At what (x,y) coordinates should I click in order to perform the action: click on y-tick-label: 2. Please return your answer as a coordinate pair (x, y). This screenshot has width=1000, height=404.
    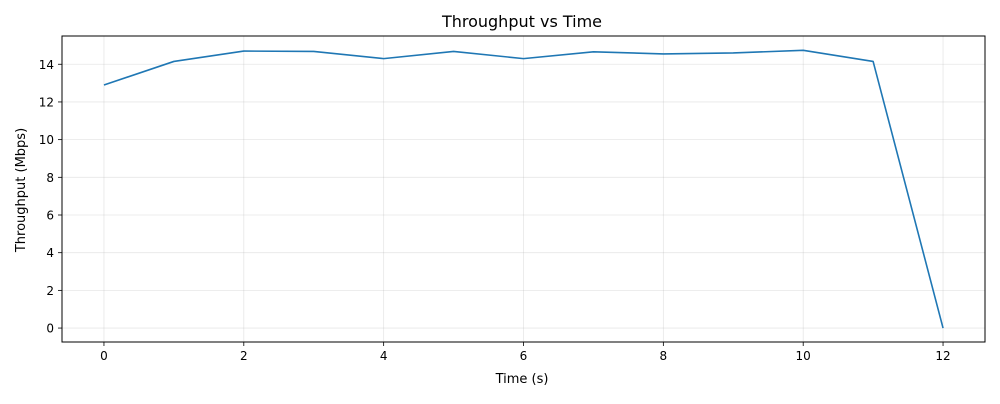
    Looking at the image, I should click on (50, 291).